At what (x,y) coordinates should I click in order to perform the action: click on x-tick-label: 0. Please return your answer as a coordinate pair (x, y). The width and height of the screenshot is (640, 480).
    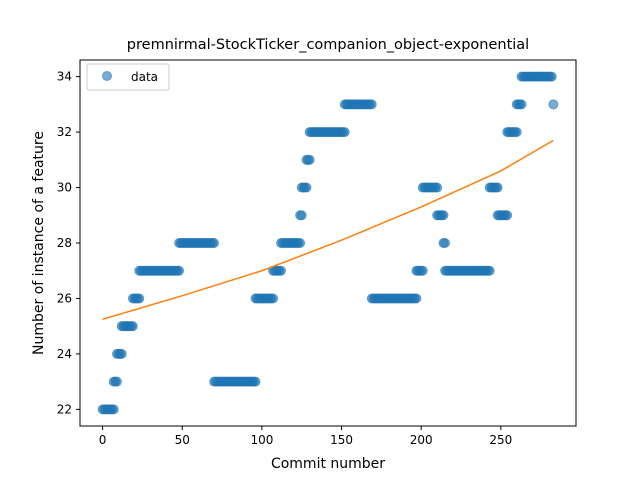
    Looking at the image, I should click on (103, 440).